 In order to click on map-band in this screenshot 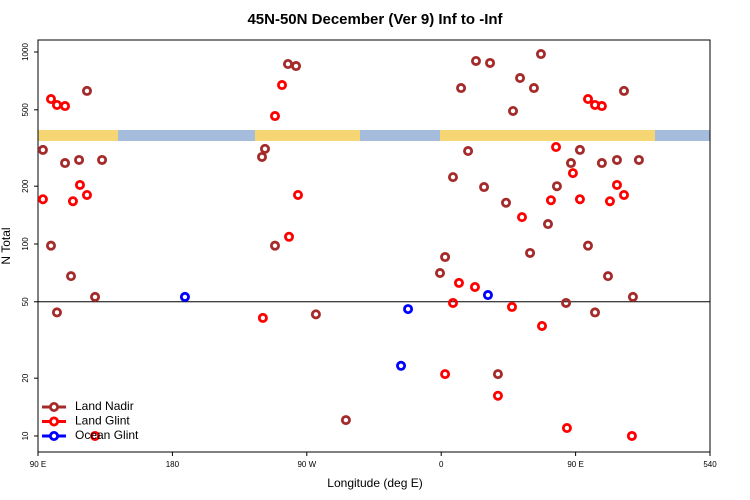, I will do `click(374, 135)`.